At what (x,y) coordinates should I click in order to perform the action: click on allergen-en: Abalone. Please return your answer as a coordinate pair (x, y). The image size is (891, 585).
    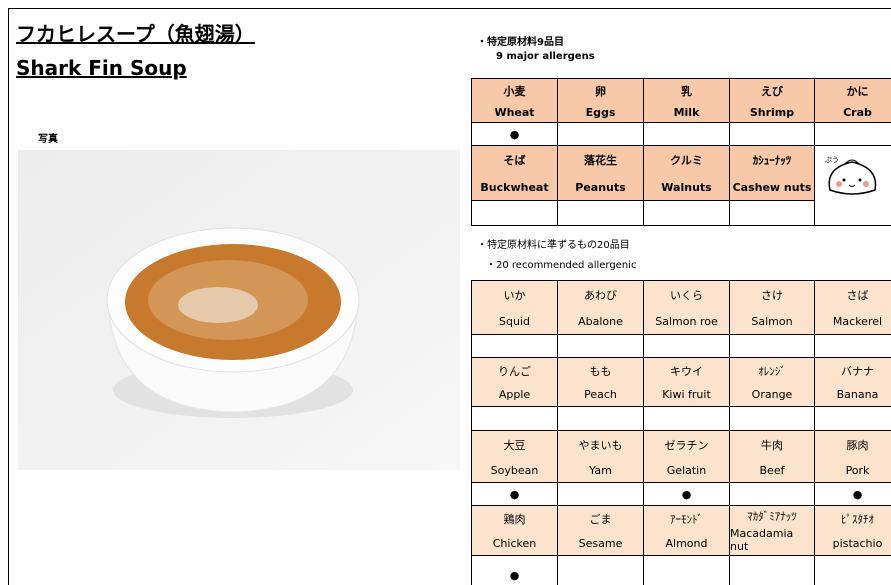
    Looking at the image, I should click on (600, 321).